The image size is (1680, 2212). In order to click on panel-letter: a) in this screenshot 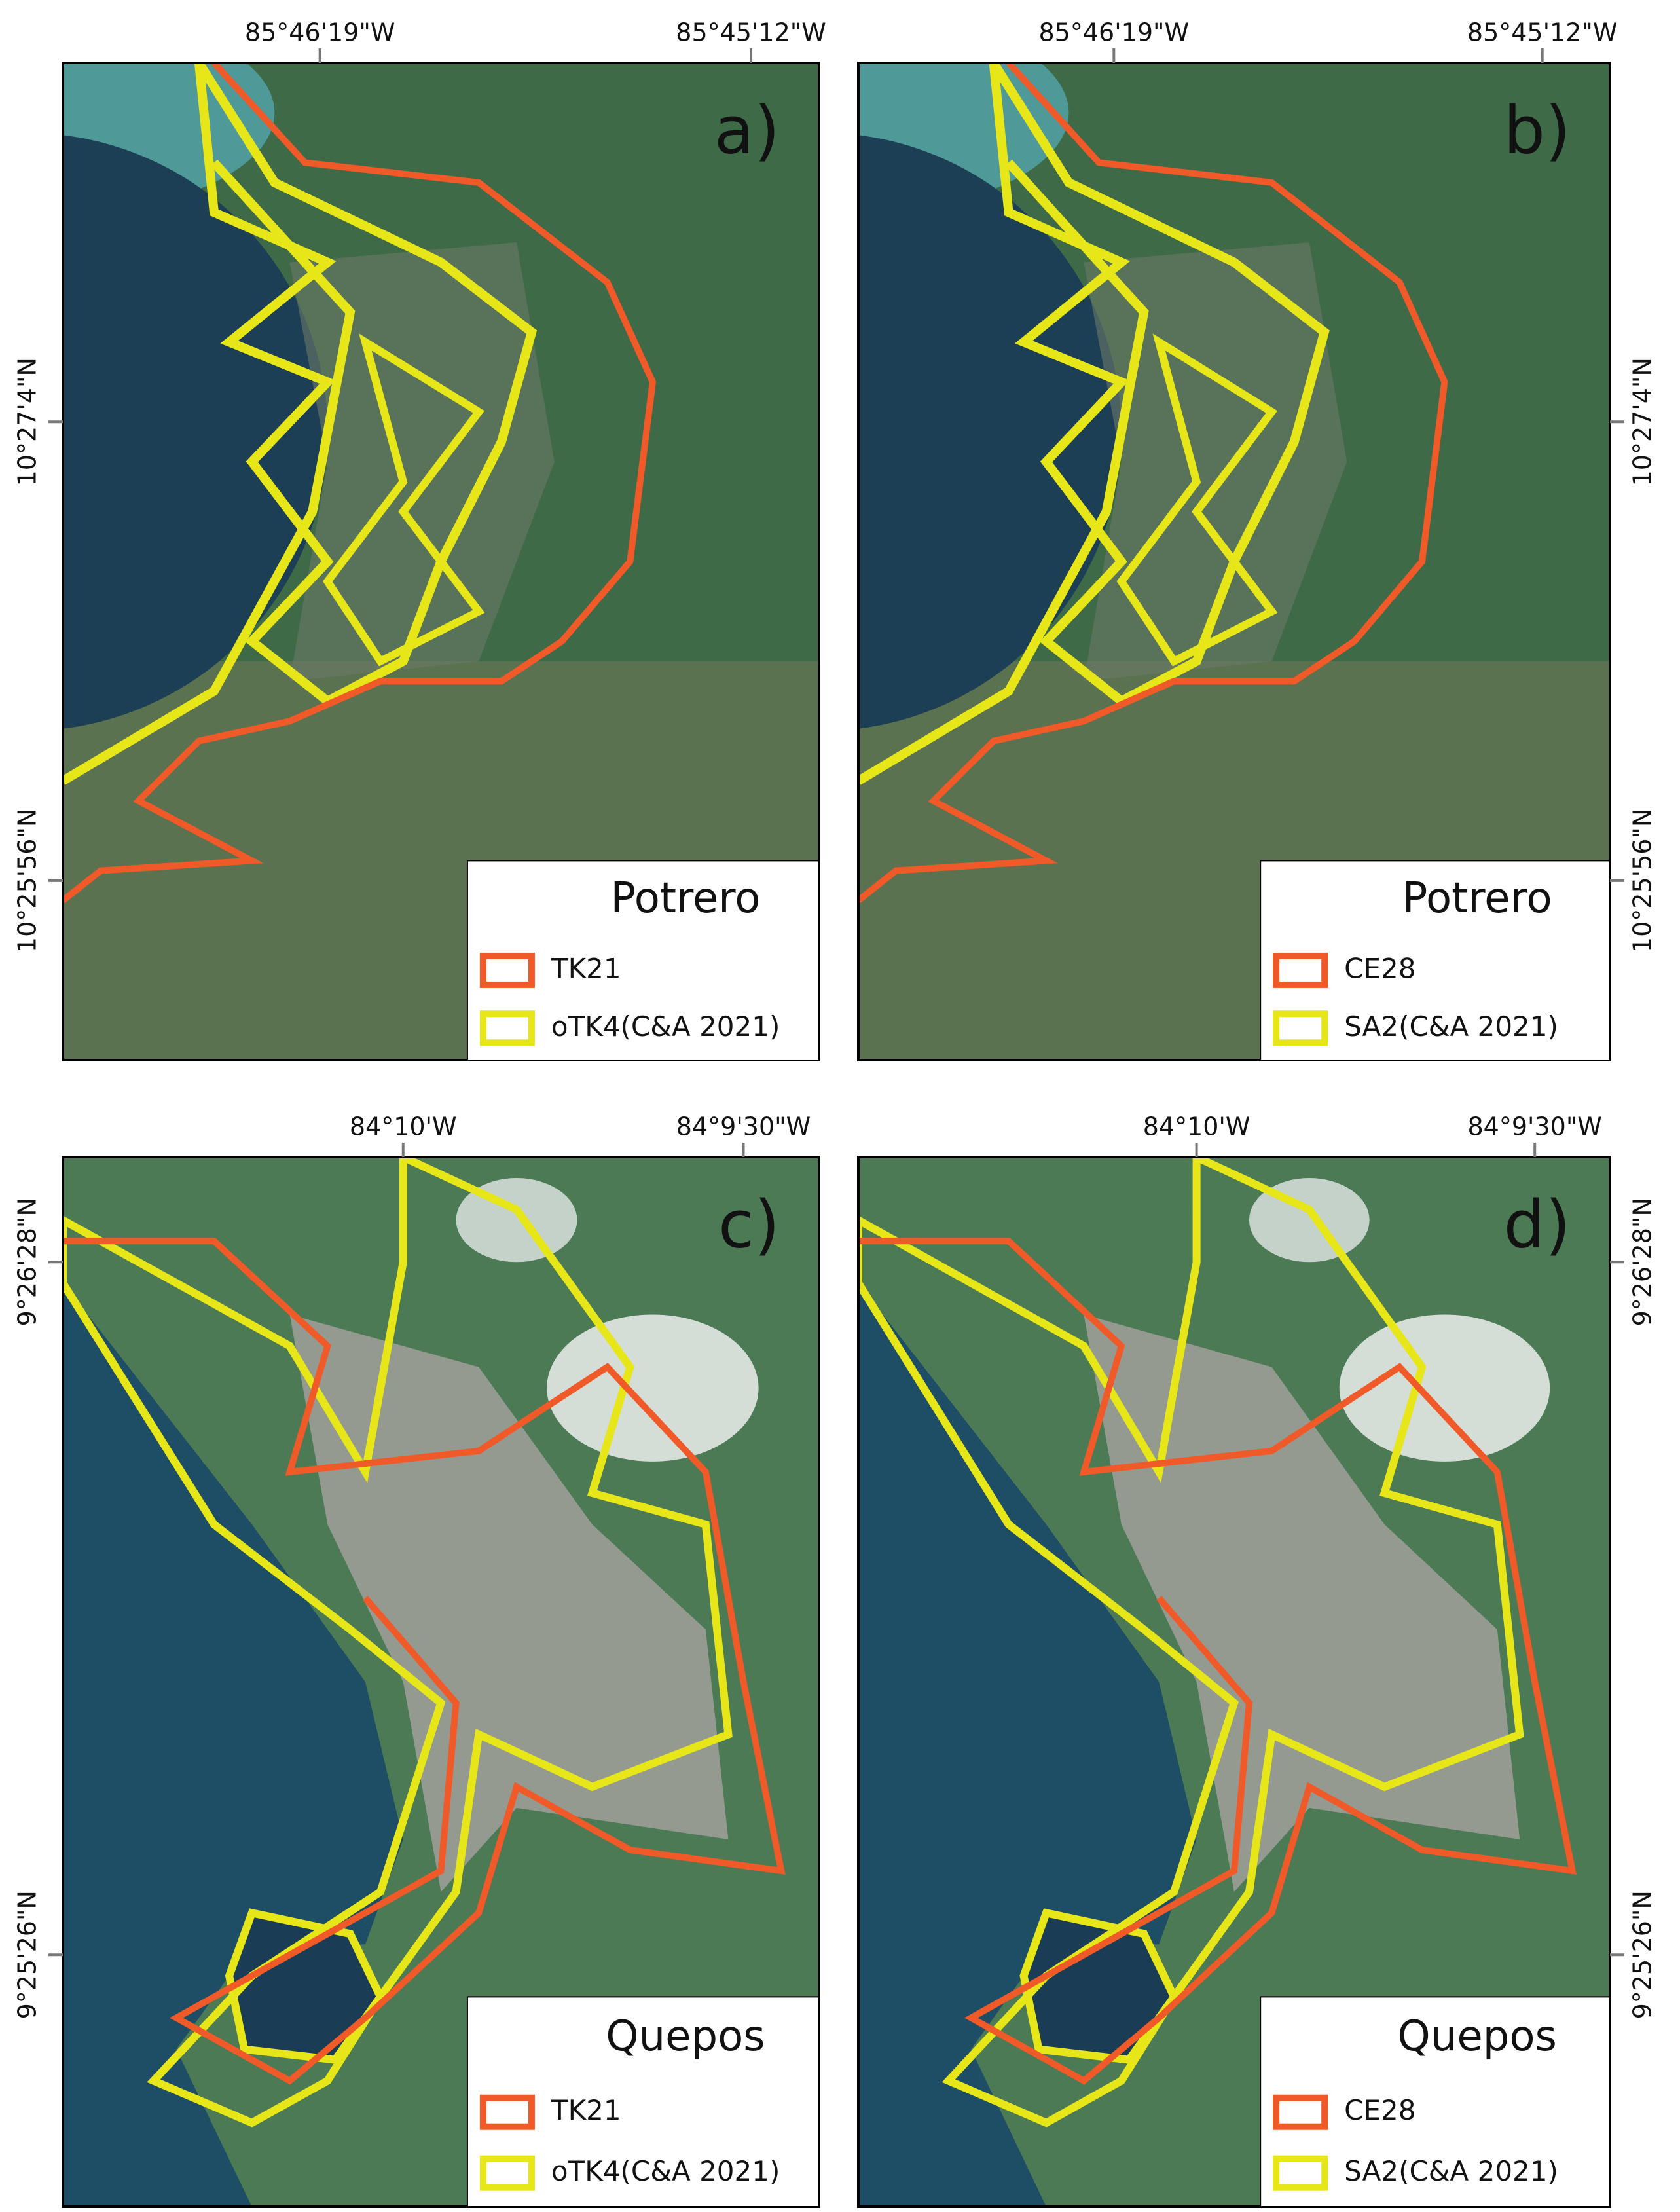, I will do `click(747, 130)`.